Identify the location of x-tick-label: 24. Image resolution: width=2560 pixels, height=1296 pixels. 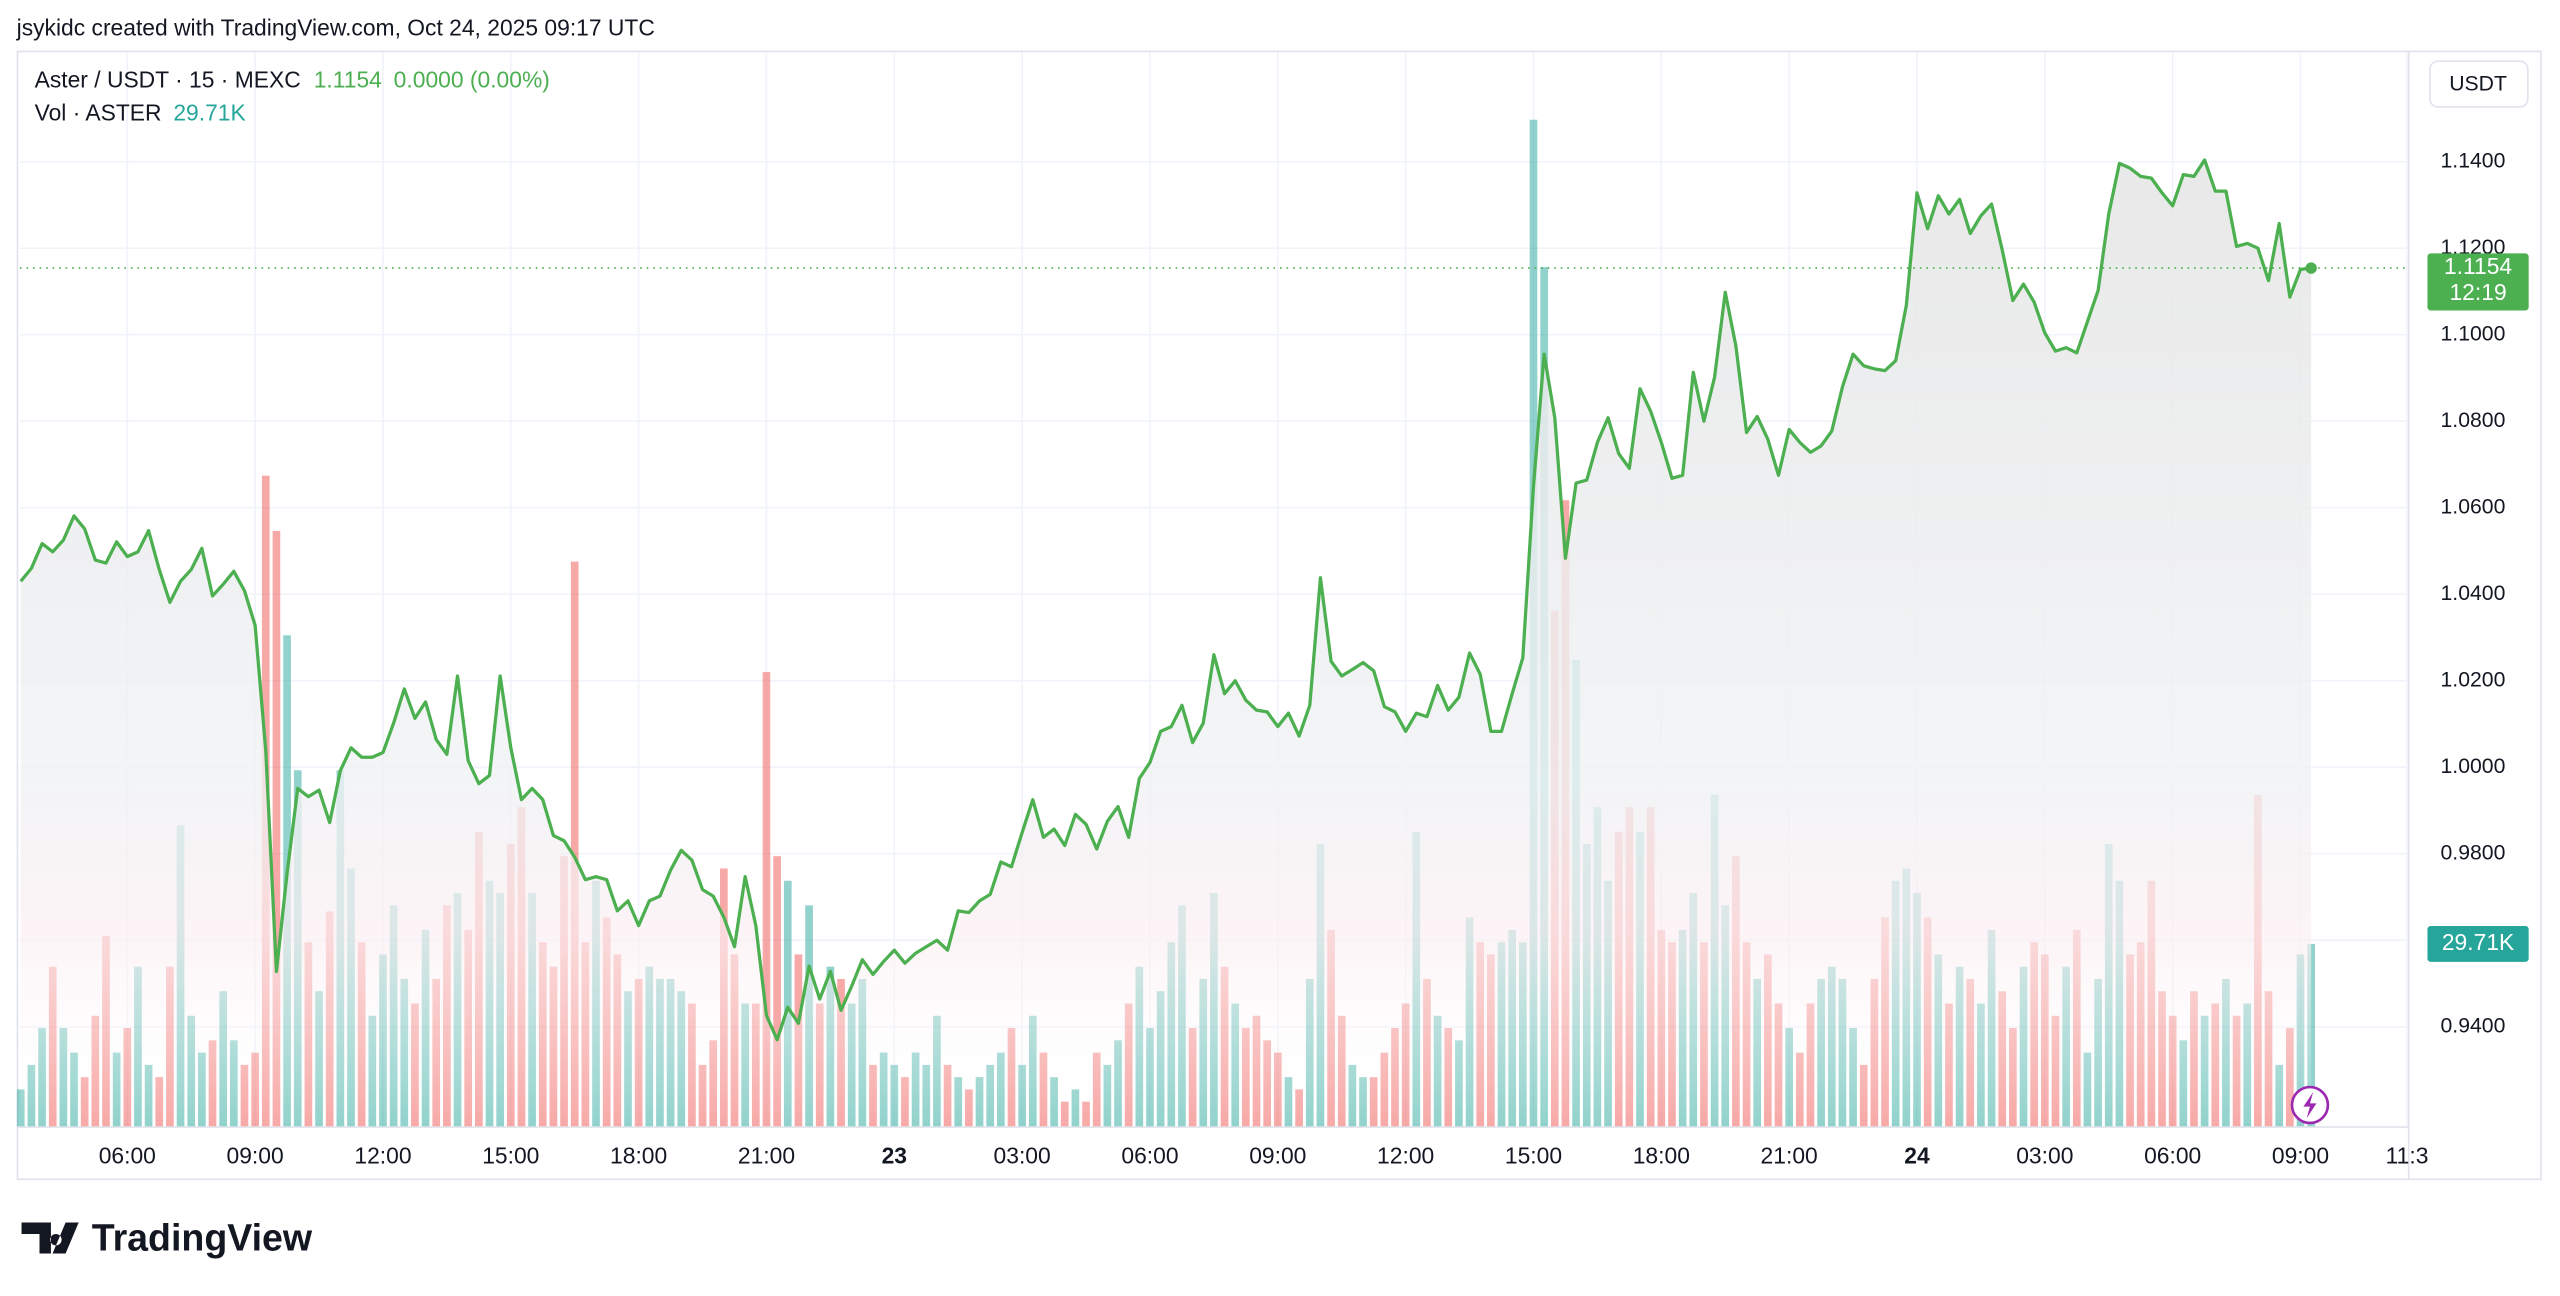
(1917, 1155).